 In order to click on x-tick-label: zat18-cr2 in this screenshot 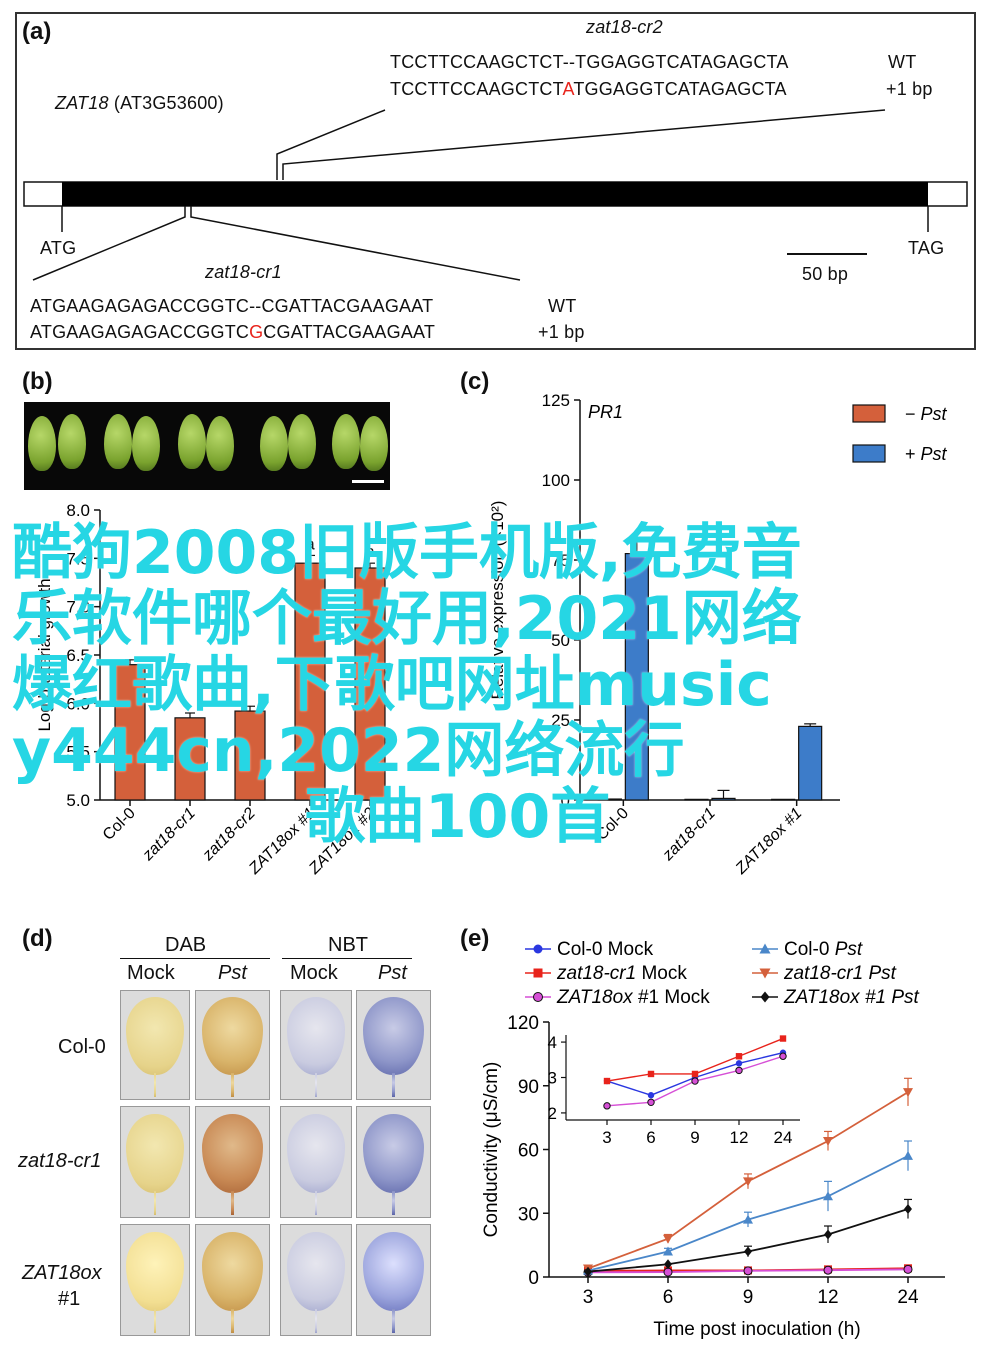, I will do `click(229, 835)`.